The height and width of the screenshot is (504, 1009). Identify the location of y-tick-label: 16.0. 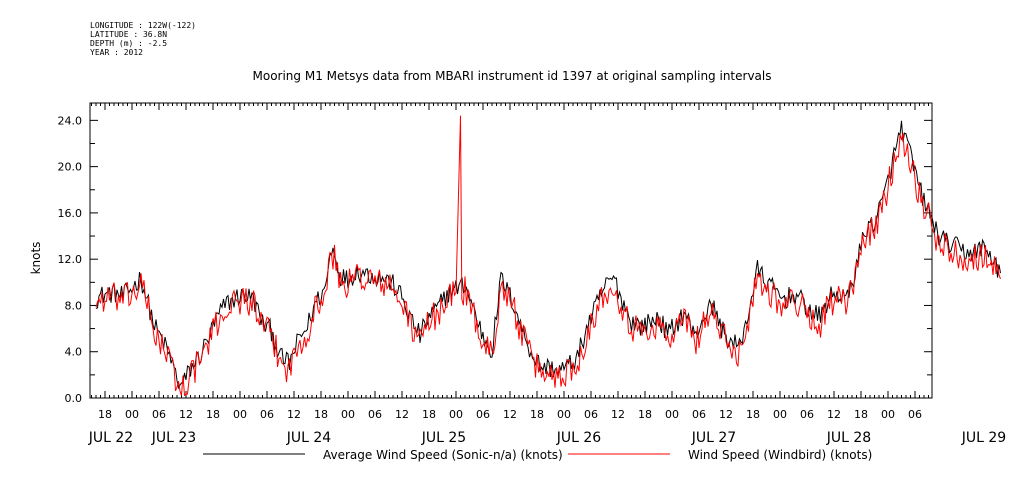
(70, 213).